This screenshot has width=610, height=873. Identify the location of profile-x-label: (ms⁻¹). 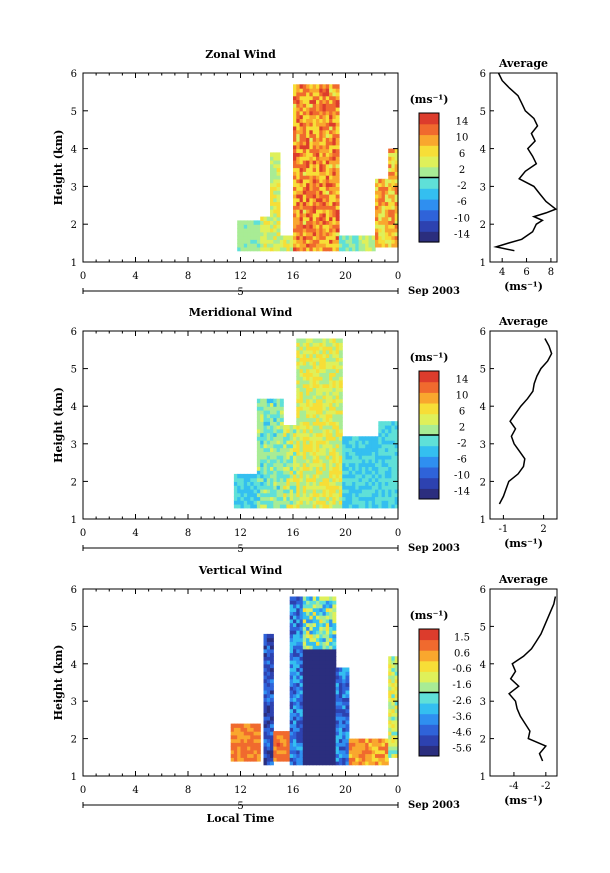
(523, 543).